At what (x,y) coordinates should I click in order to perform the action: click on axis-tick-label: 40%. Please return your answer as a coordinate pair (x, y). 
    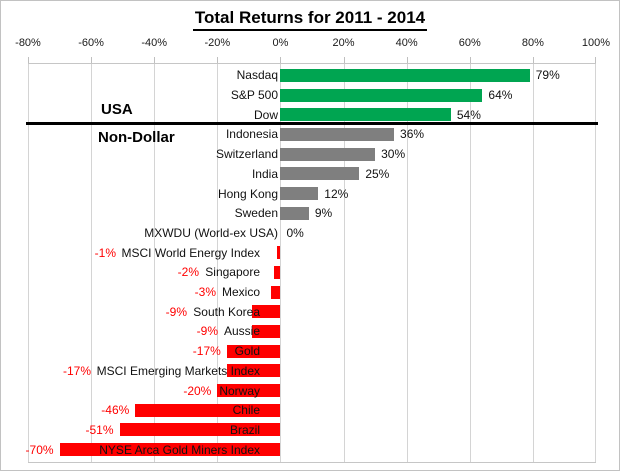
    Looking at the image, I should click on (406, 43).